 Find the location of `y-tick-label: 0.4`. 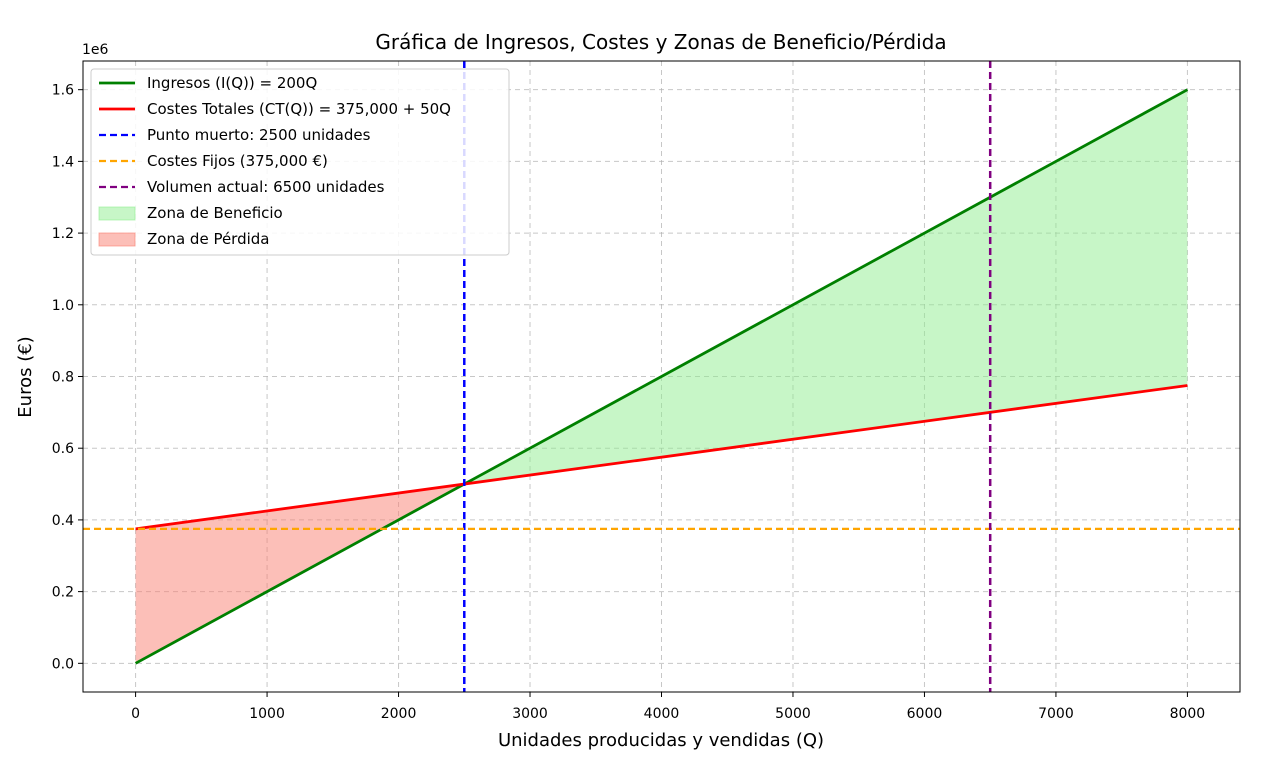

y-tick-label: 0.4 is located at coordinates (63, 521).